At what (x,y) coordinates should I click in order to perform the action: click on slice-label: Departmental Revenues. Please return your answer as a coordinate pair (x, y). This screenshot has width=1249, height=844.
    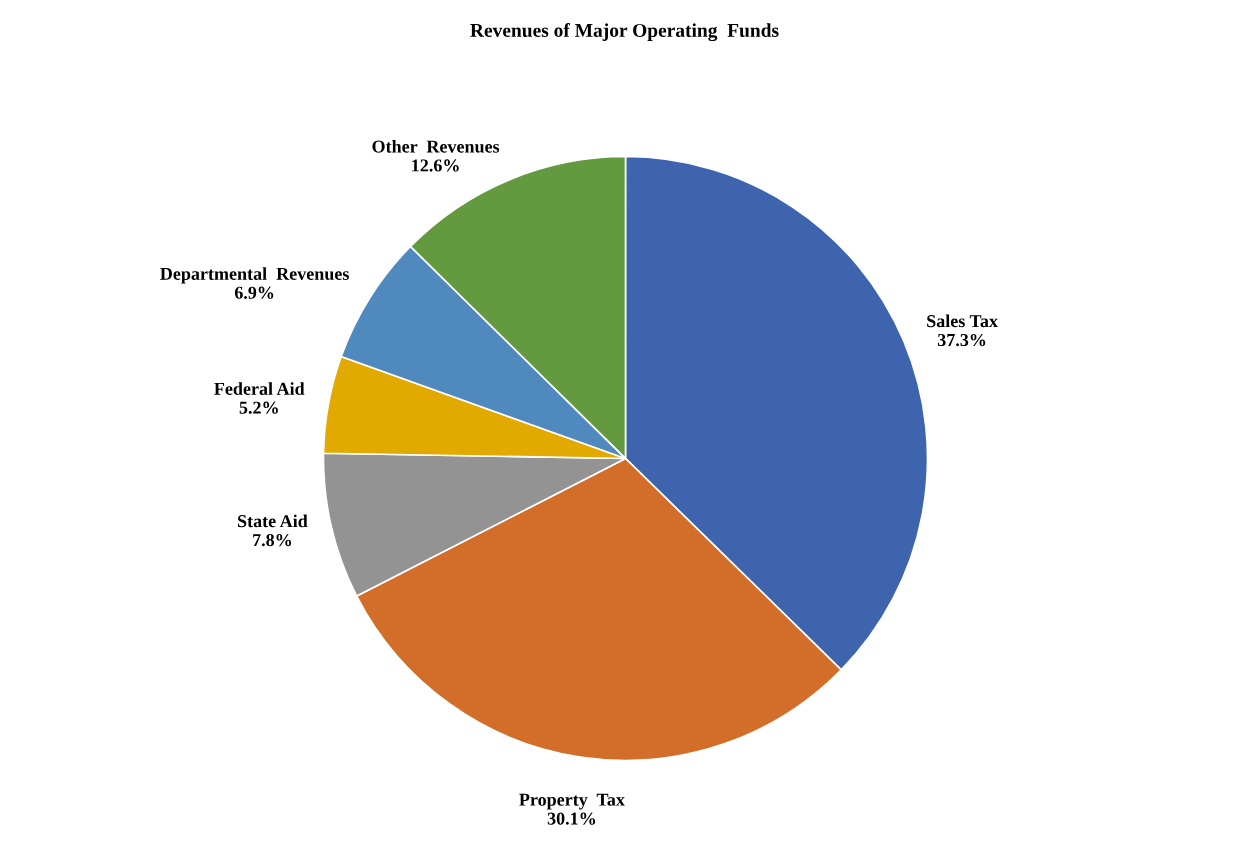
    Looking at the image, I should click on (254, 275).